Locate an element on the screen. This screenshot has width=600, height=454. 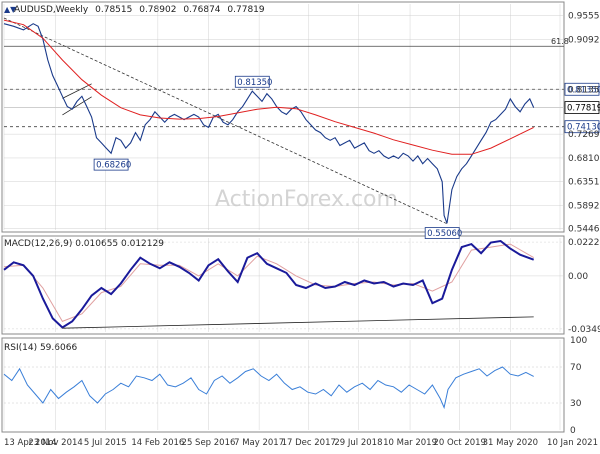
rsi-y-tick-label: 100 is located at coordinates (578, 341).